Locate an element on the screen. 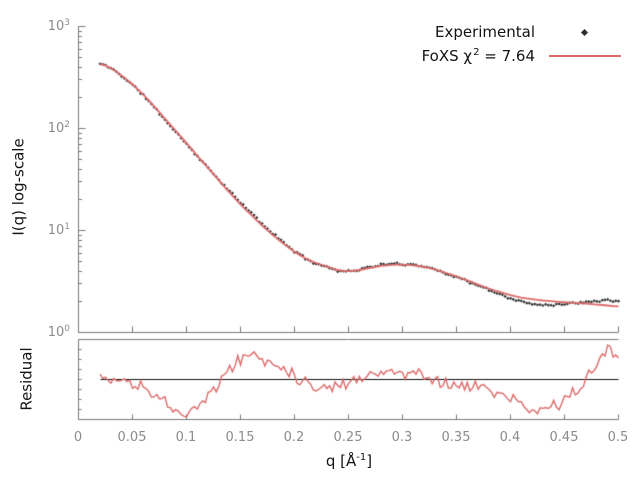 Image resolution: width=640 pixels, height=480 pixels. y-tick-label-10e2: 10² is located at coordinates (58, 128).